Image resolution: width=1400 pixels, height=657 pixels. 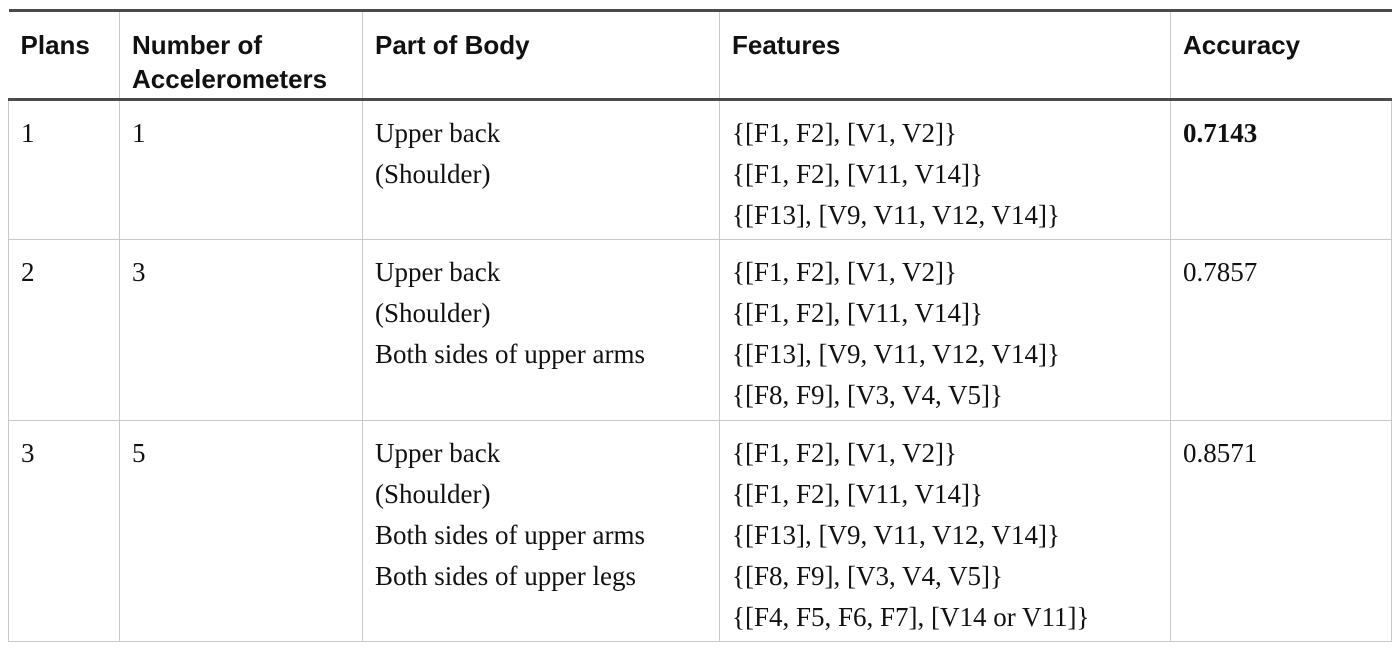 What do you see at coordinates (1220, 133) in the screenshot?
I see `accuracy-value-best: 0.7143` at bounding box center [1220, 133].